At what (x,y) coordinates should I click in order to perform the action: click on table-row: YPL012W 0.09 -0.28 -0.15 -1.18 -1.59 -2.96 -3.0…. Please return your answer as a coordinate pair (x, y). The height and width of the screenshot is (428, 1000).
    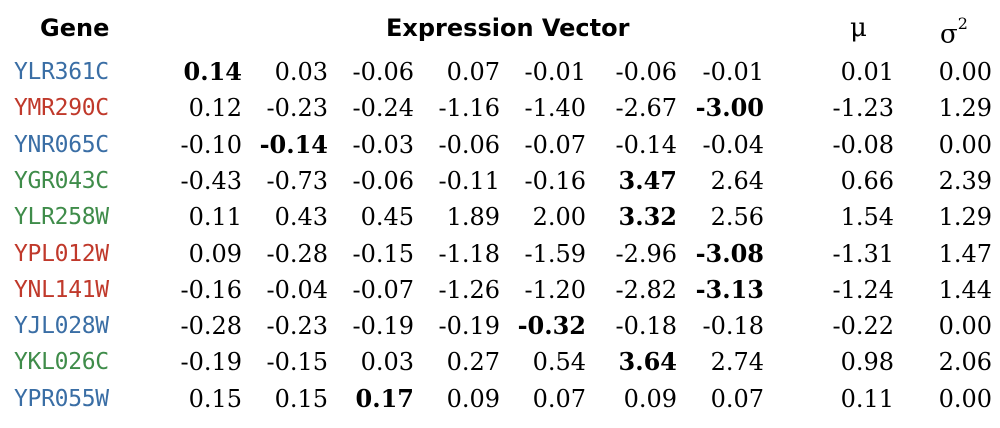
    Looking at the image, I should click on (500, 254).